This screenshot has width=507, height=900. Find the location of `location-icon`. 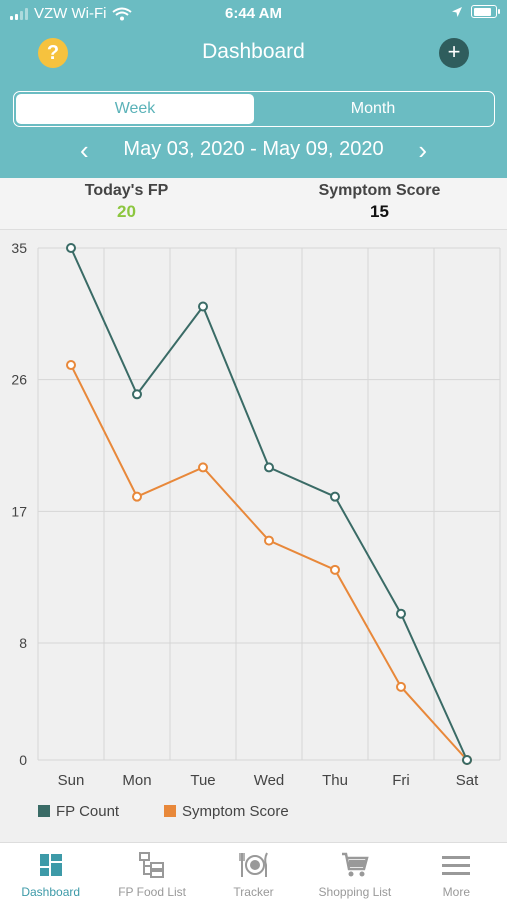

location-icon is located at coordinates (457, 11).